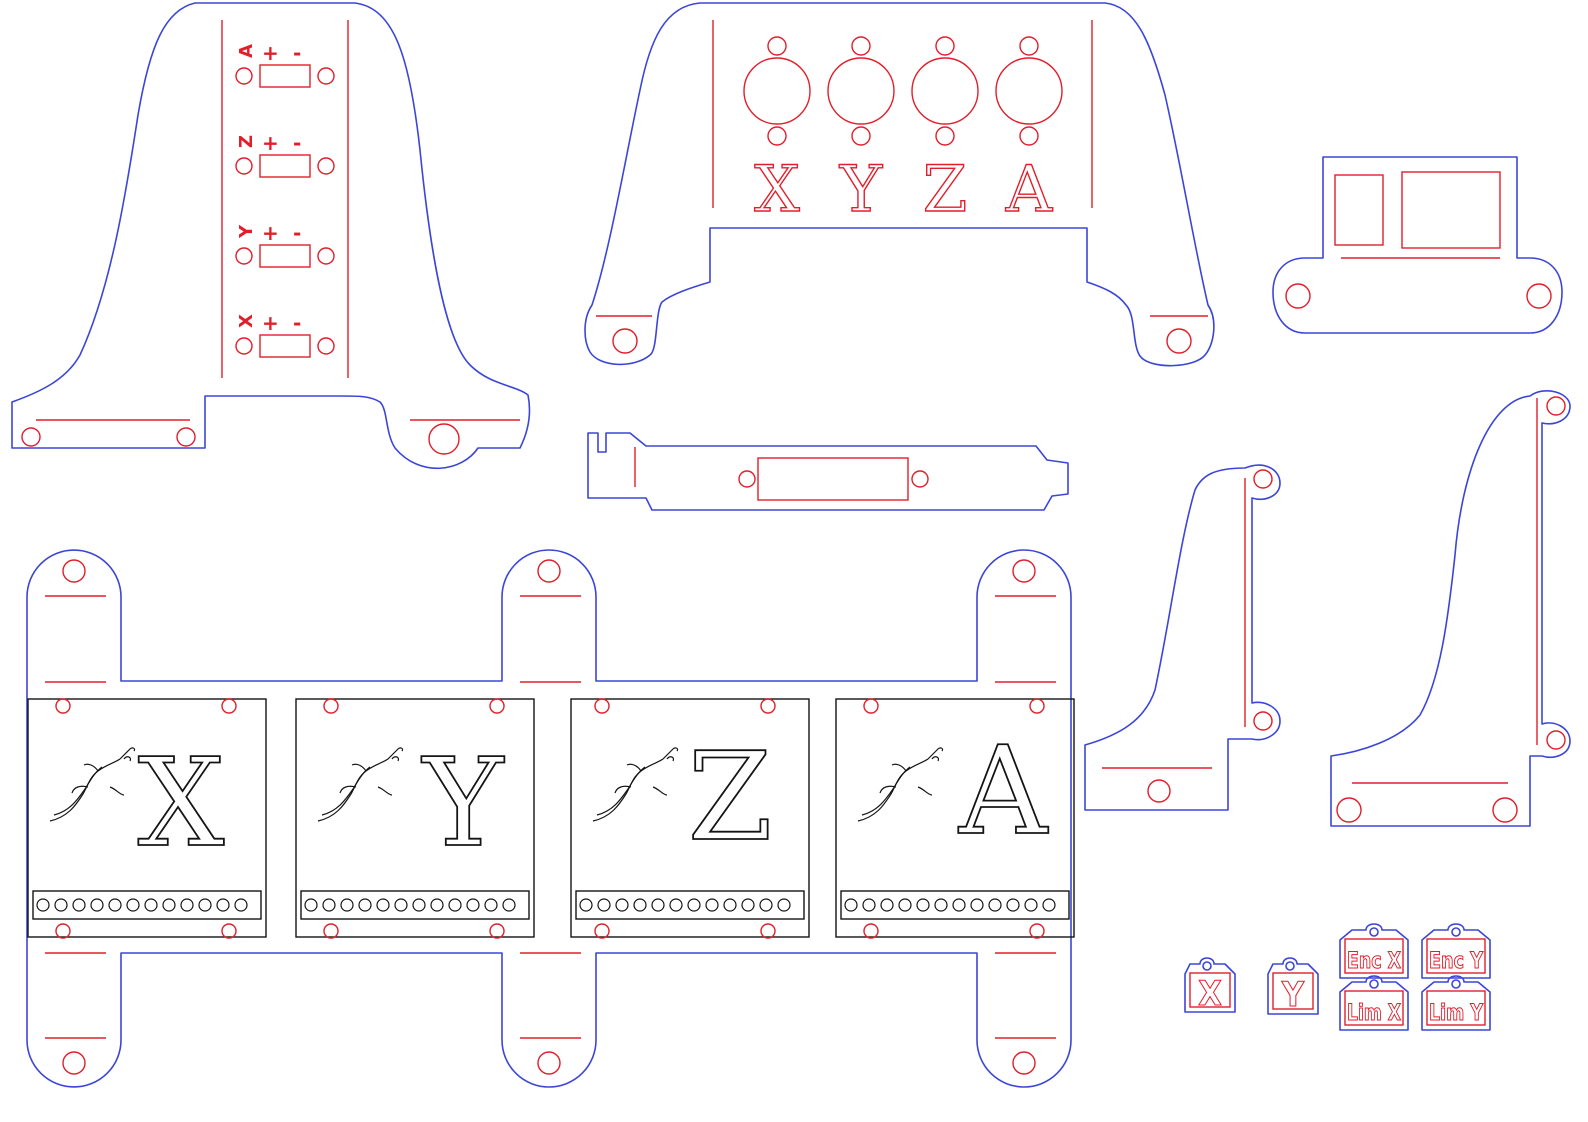 The height and width of the screenshot is (1122, 1588). What do you see at coordinates (285, 244) in the screenshot?
I see `motor-connector-y: Y + -` at bounding box center [285, 244].